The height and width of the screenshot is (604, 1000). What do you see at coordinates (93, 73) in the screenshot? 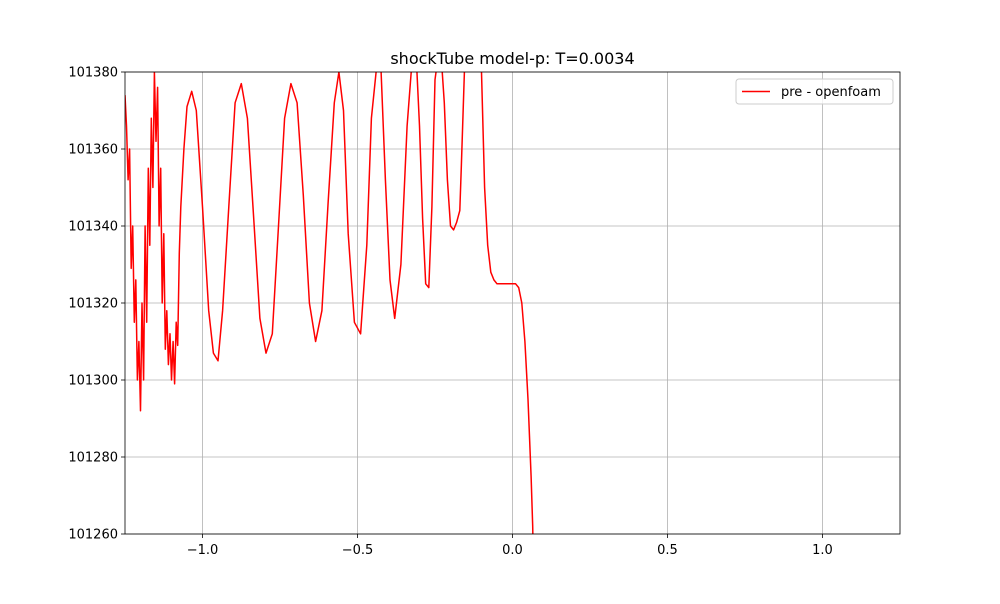
I see `y-tick-label: 101380` at bounding box center [93, 73].